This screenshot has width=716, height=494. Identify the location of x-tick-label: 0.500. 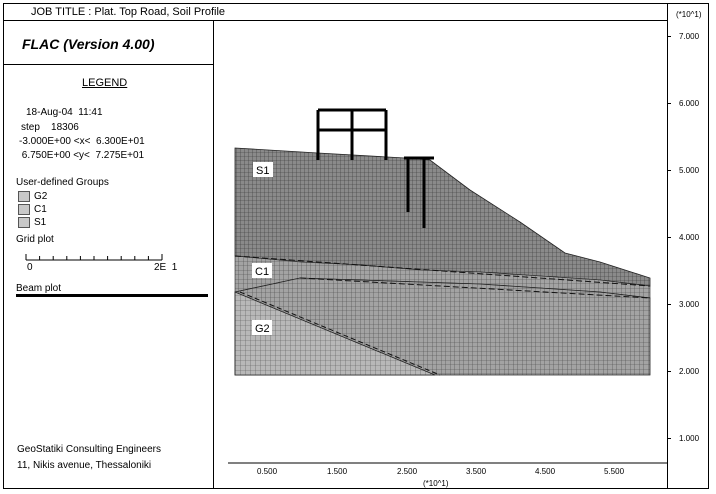
(267, 471).